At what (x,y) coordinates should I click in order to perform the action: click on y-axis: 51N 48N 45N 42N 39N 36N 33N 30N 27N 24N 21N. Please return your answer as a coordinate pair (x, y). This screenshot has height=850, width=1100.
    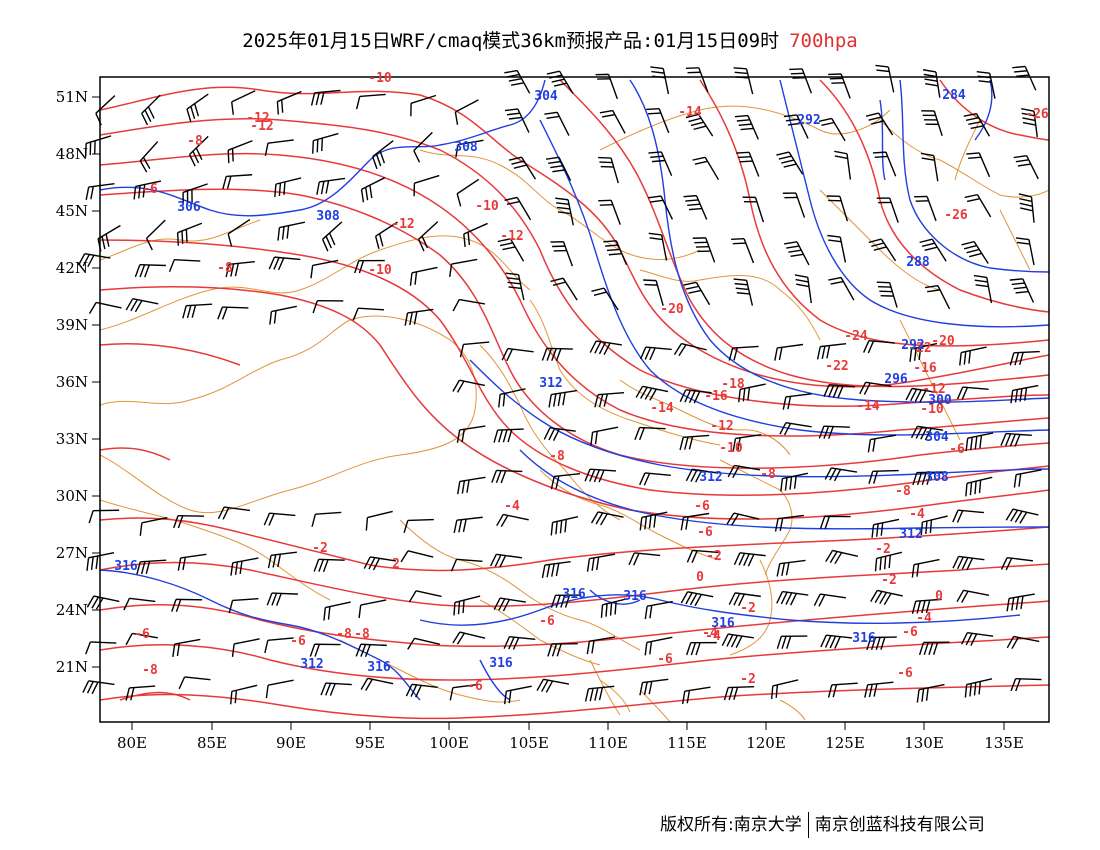
    Looking at the image, I should click on (78, 382).